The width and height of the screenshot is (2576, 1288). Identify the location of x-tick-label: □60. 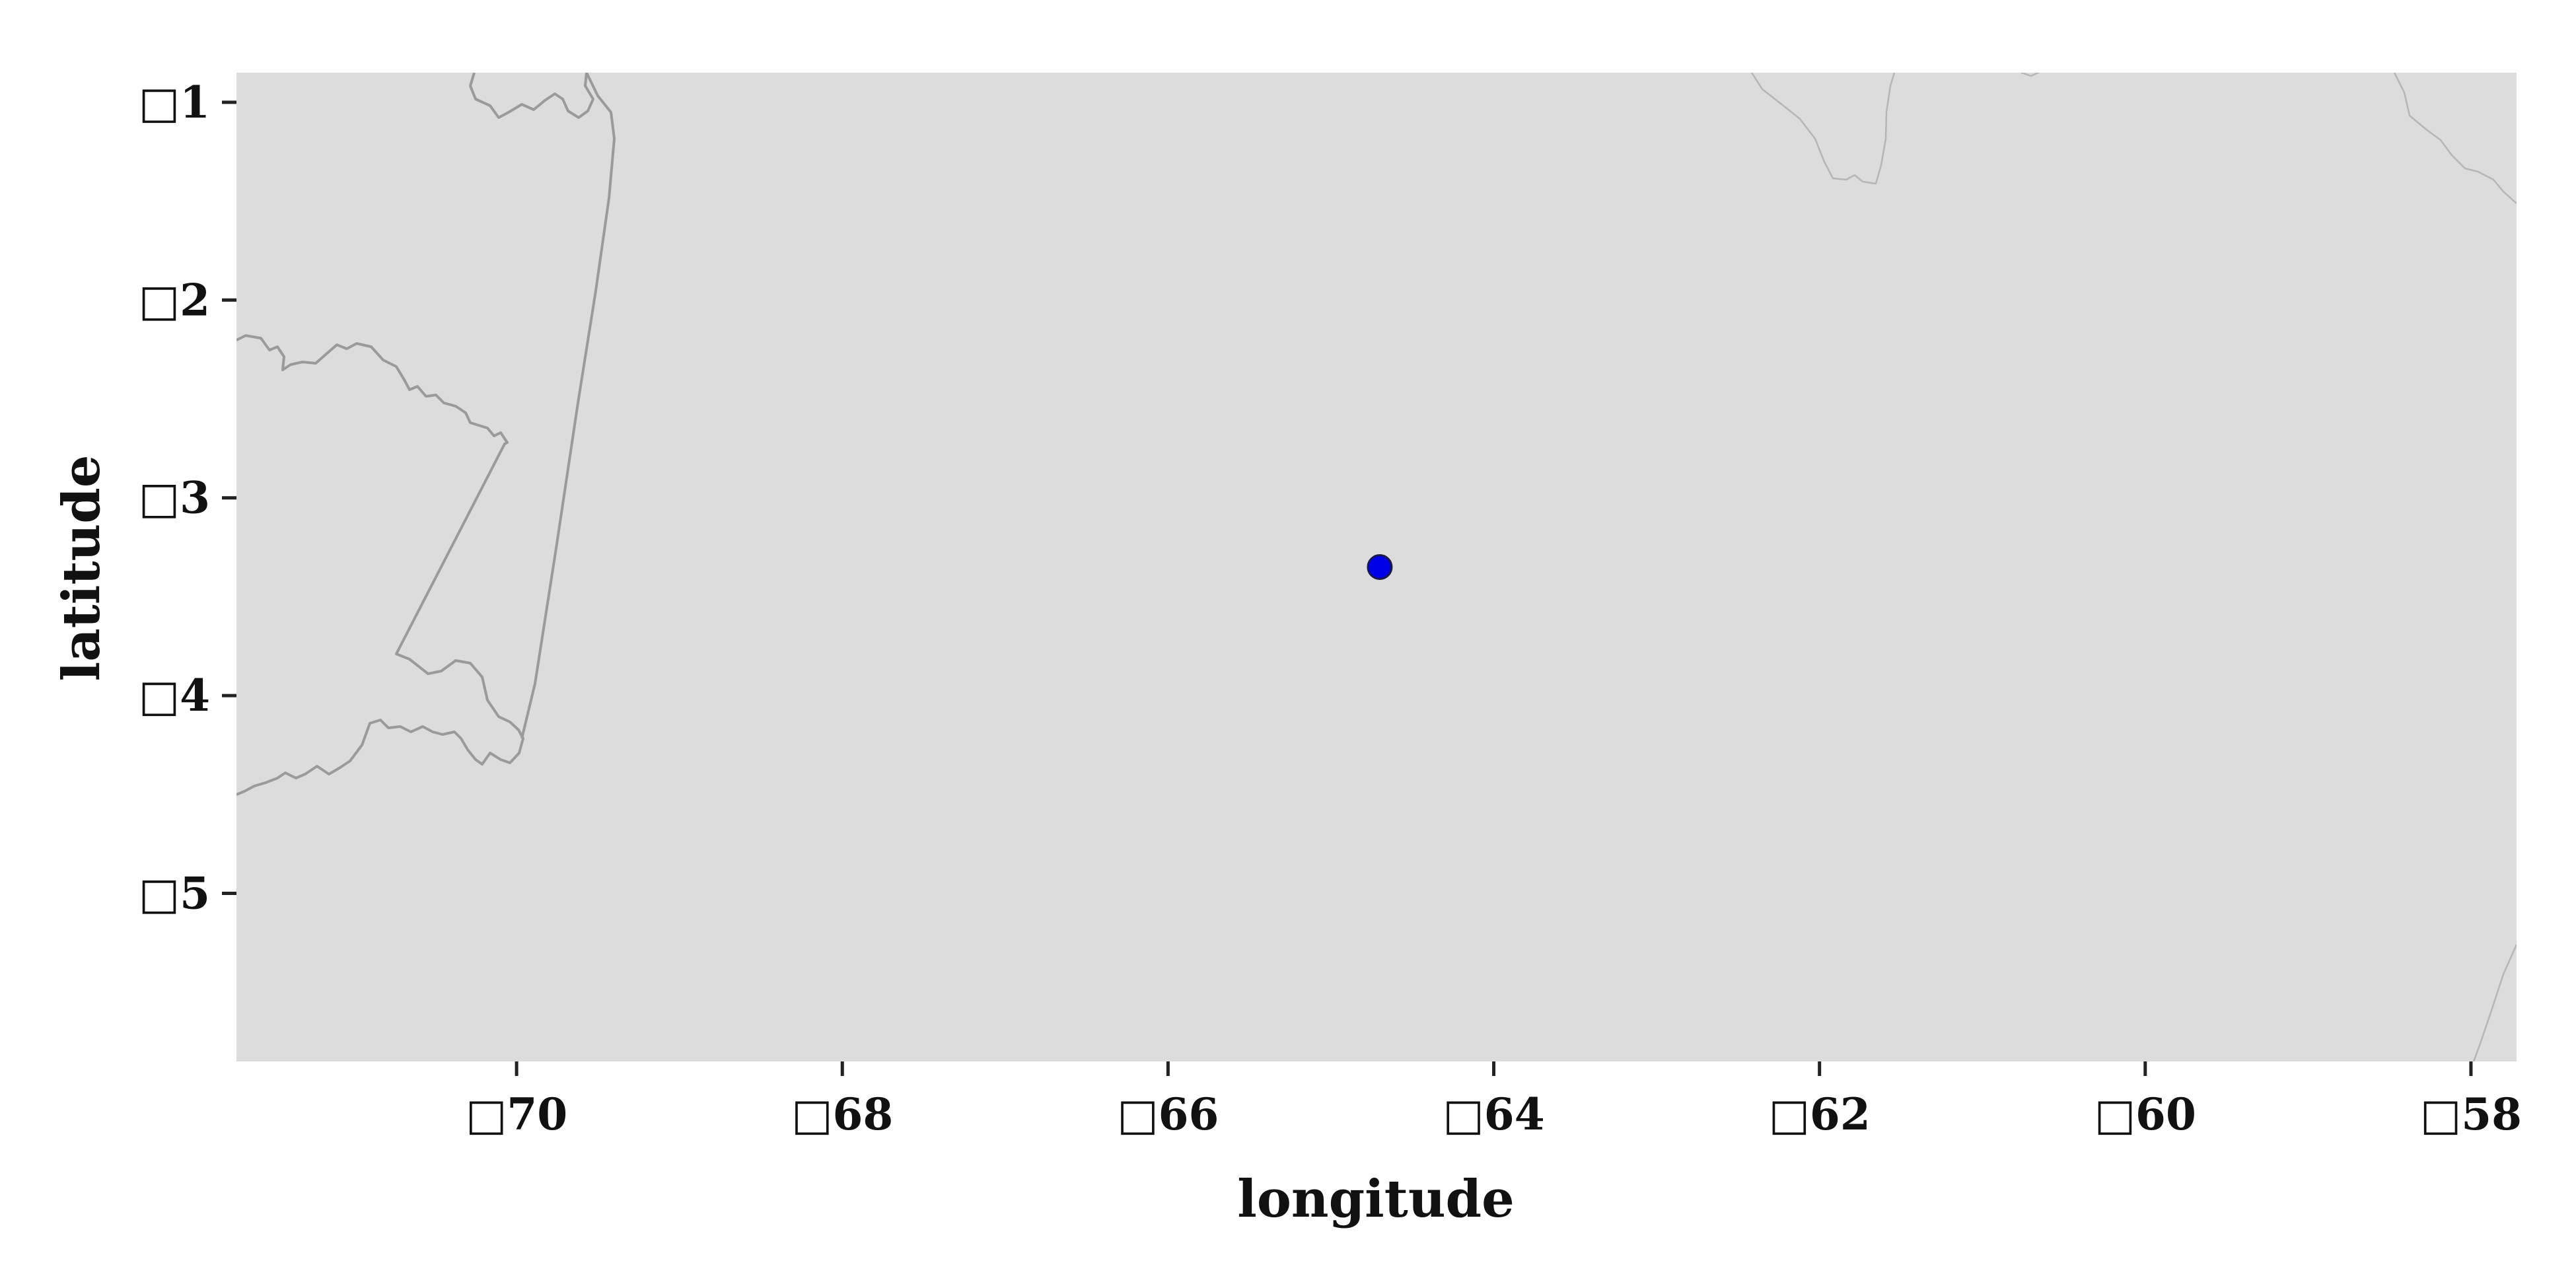
(2145, 1115).